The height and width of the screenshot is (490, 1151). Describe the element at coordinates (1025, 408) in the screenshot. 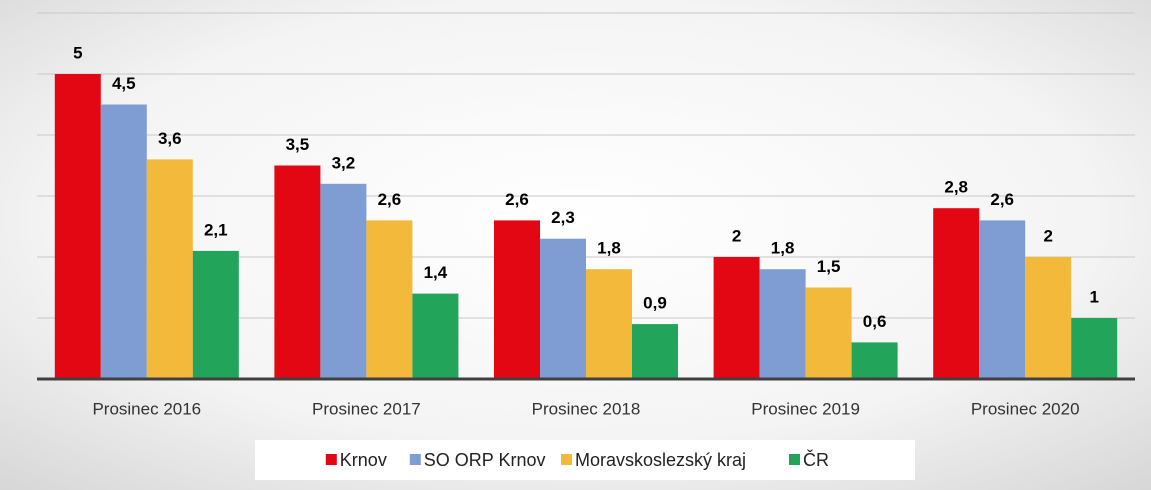

I see `x-tick-label: Prosinec 2020` at that location.